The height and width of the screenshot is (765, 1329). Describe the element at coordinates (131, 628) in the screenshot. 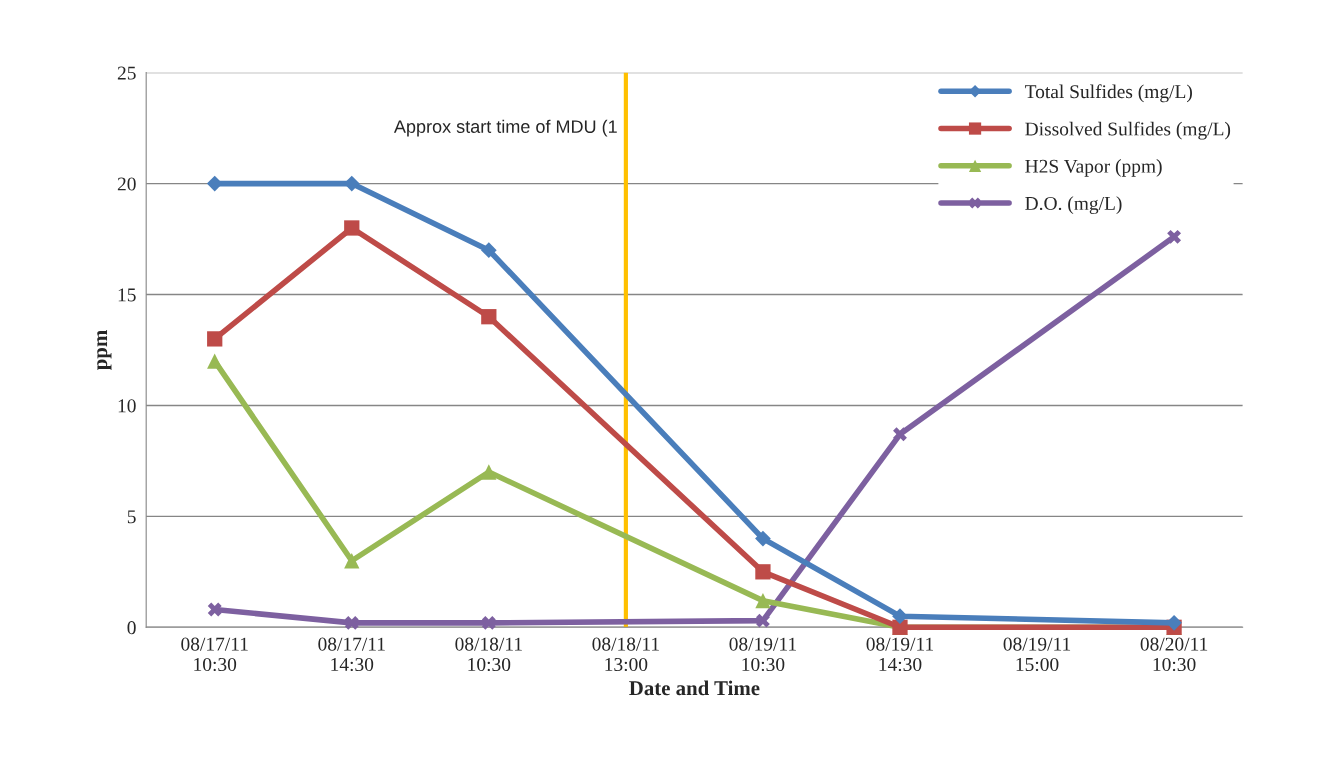

I see `y-tick-label: 0` at that location.